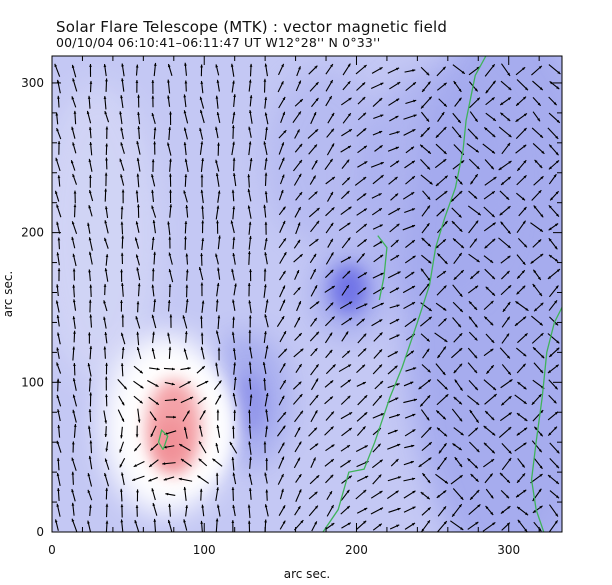 The height and width of the screenshot is (585, 612). What do you see at coordinates (163, 439) in the screenshot?
I see `contour-line` at bounding box center [163, 439].